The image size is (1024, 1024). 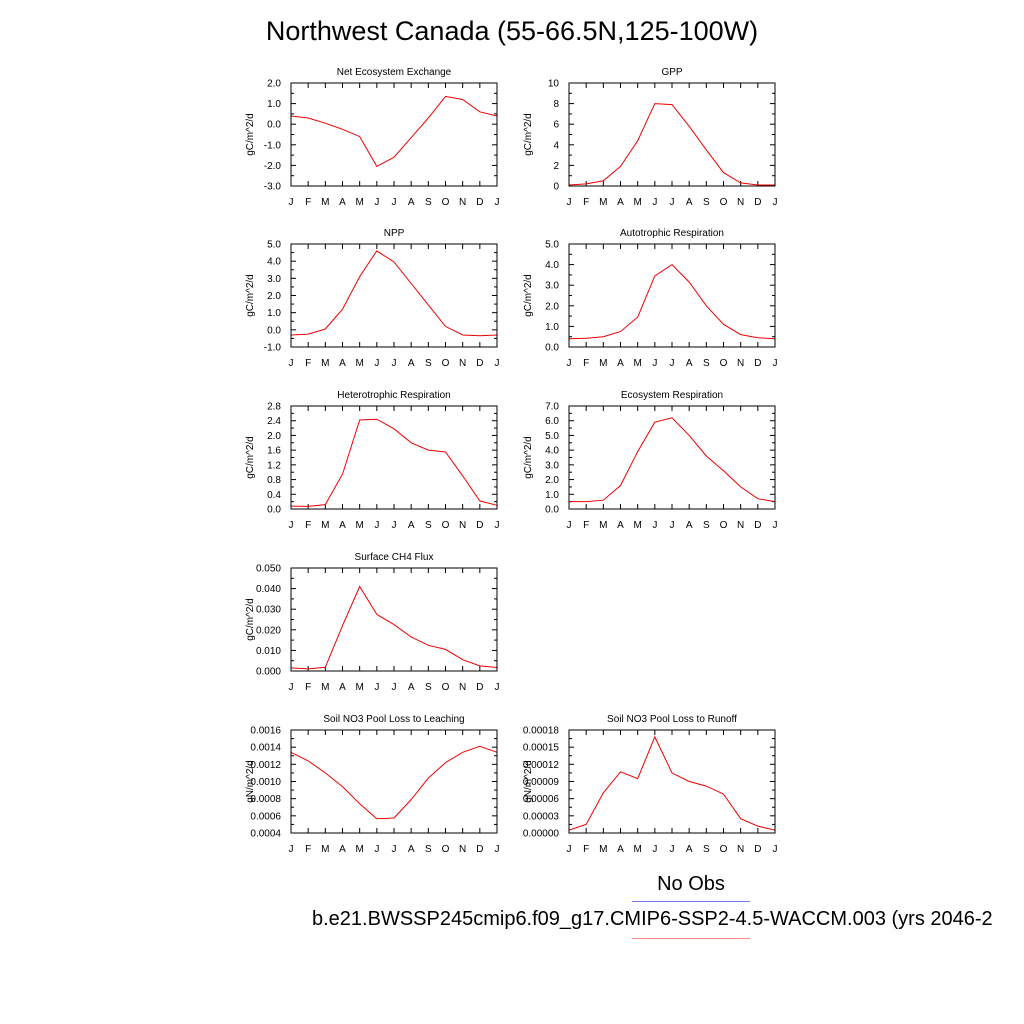 I want to click on y-tick-label: 0.00018, so click(x=541, y=731).